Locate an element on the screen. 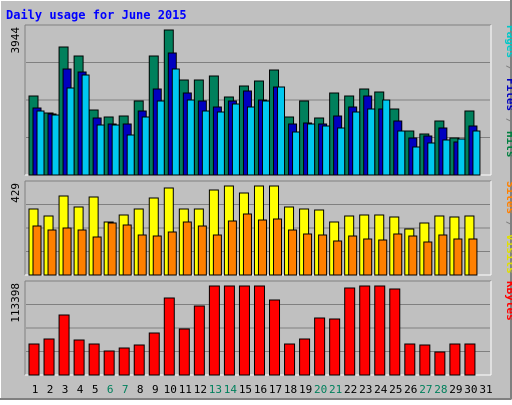 The width and height of the screenshot is (512, 405). x-tick-label: 24 is located at coordinates (381, 389).